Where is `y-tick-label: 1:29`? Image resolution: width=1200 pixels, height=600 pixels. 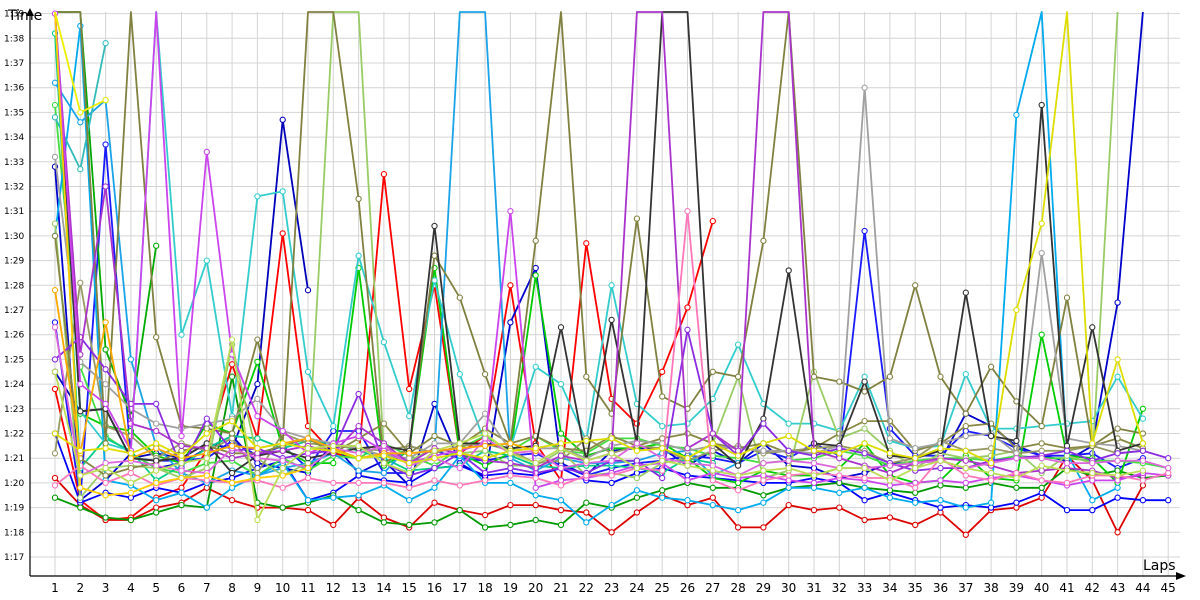
y-tick-label: 1:29 is located at coordinates (14, 262).